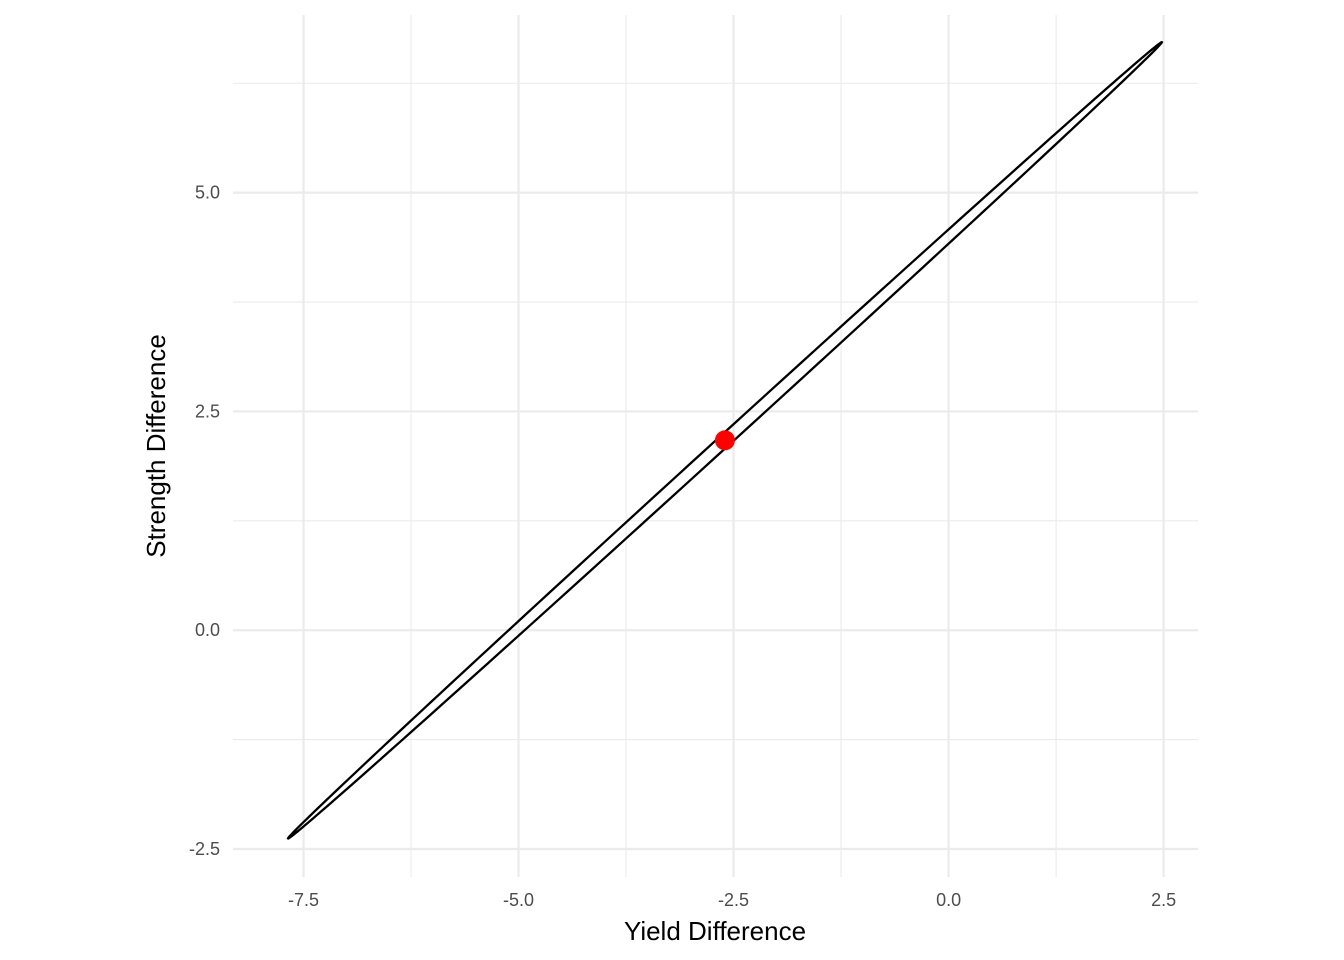  What do you see at coordinates (1163, 900) in the screenshot?
I see `x-tick-label: 2.5` at bounding box center [1163, 900].